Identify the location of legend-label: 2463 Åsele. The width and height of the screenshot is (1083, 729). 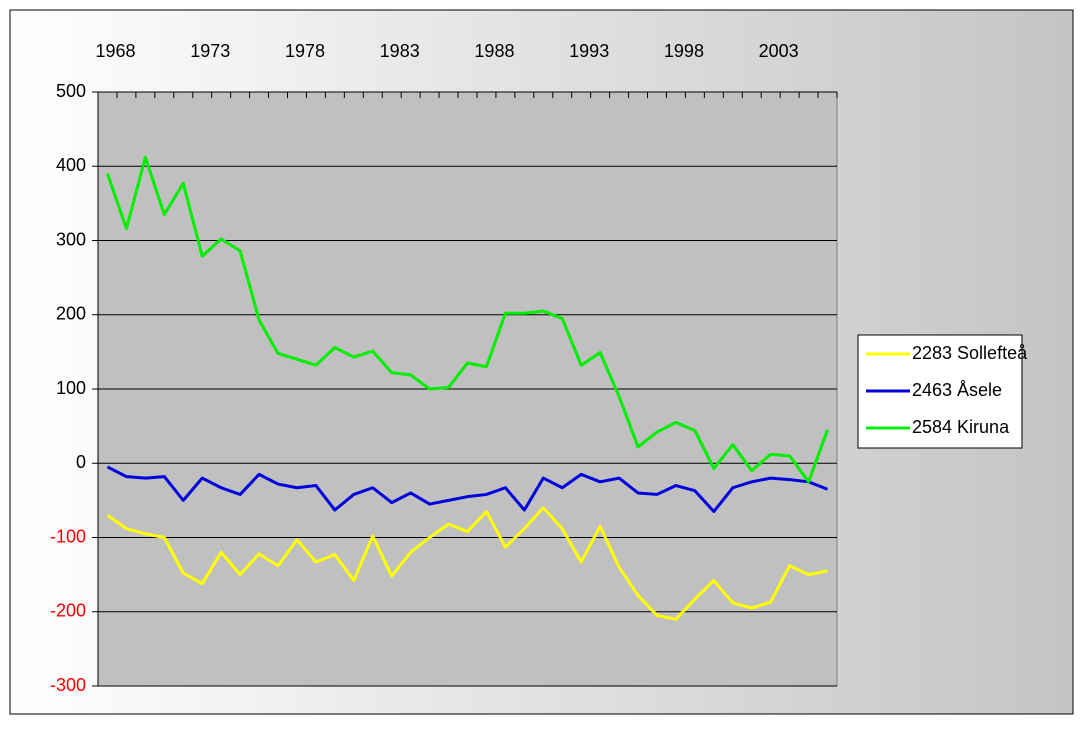
(957, 390).